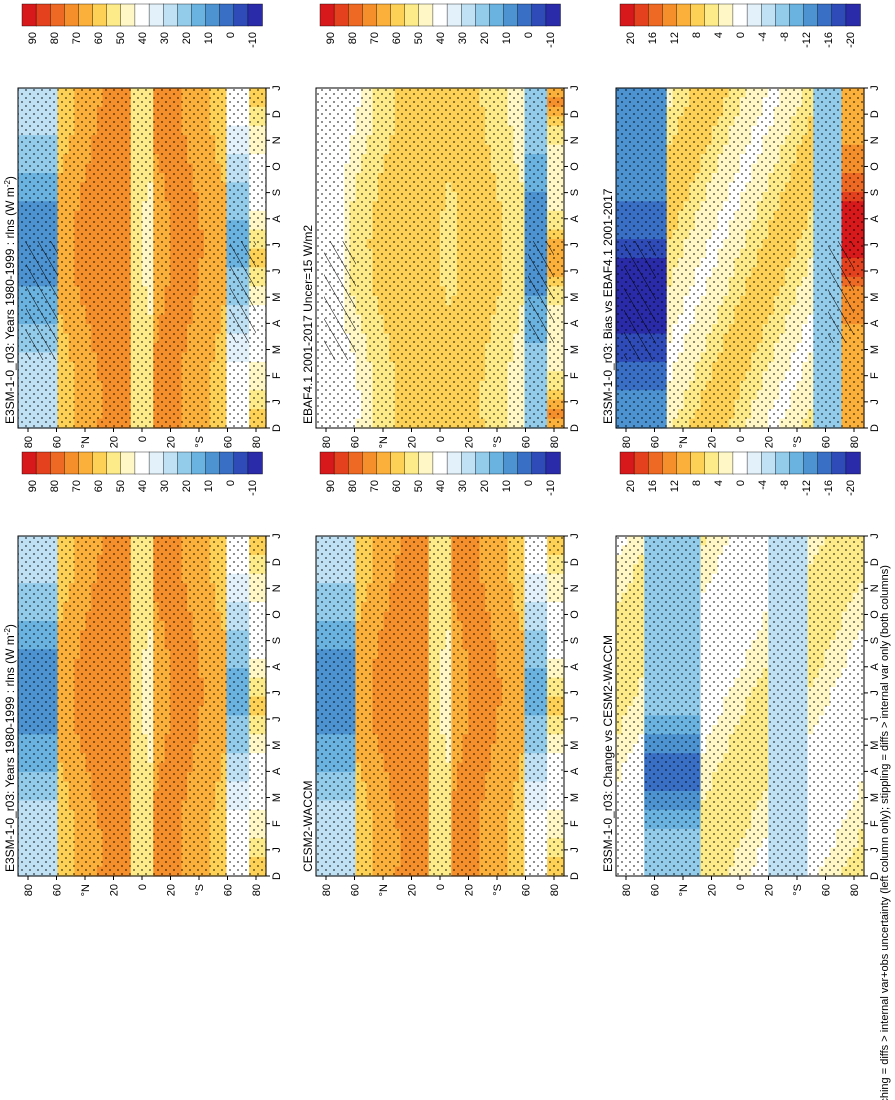 The height and width of the screenshot is (1100, 895). Describe the element at coordinates (331, 38) in the screenshot. I see `colorbar-tick-label: 90` at that location.